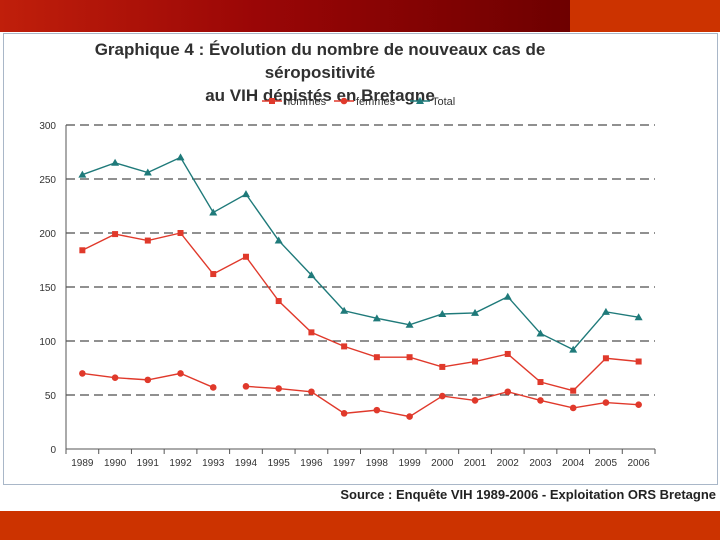  I want to click on data-point-femmes-1991, so click(148, 380).